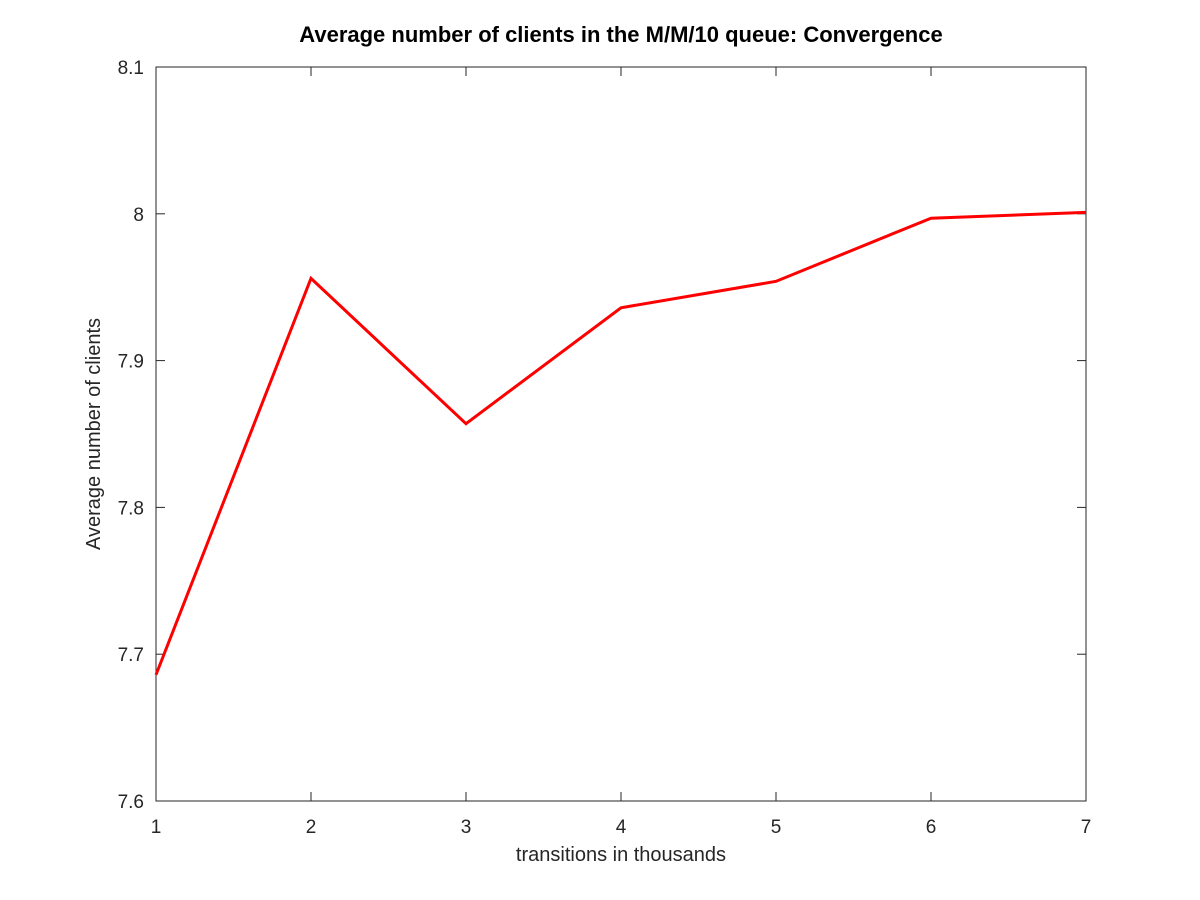 Image resolution: width=1200 pixels, height=900 pixels. Describe the element at coordinates (94, 434) in the screenshot. I see `y-axis-label: Average number of clients` at that location.